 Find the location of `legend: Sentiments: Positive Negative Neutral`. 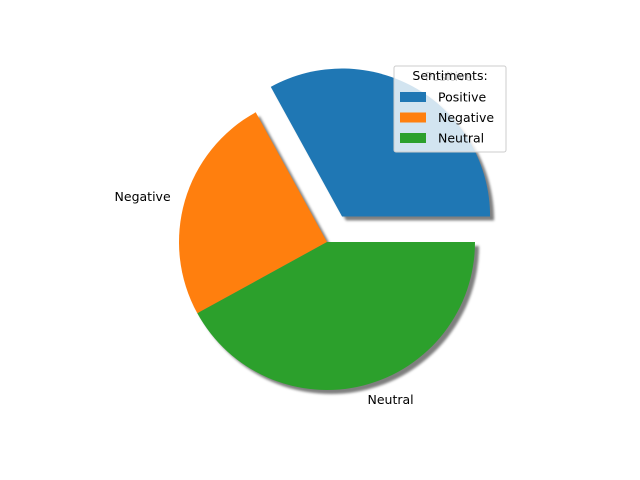

legend: Sentiments: Positive Negative Neutral is located at coordinates (450, 109).